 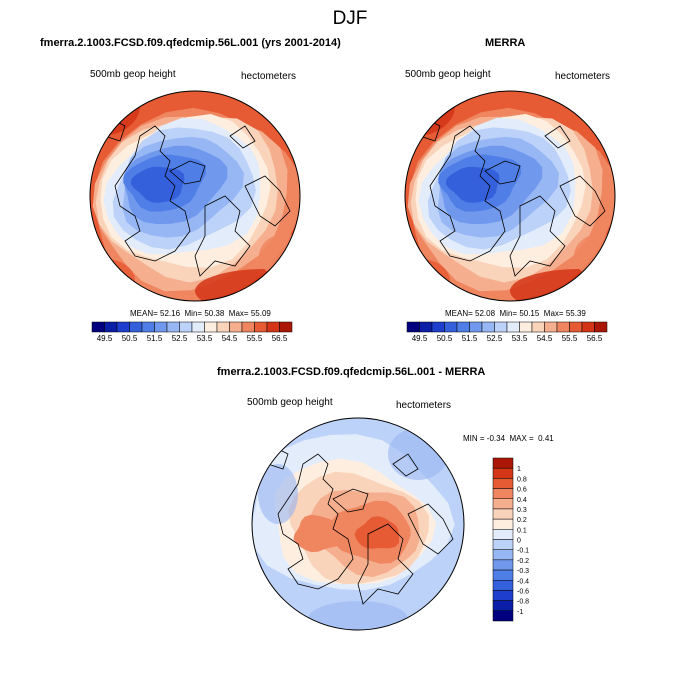 I want to click on panel-2-map, so click(x=510, y=196).